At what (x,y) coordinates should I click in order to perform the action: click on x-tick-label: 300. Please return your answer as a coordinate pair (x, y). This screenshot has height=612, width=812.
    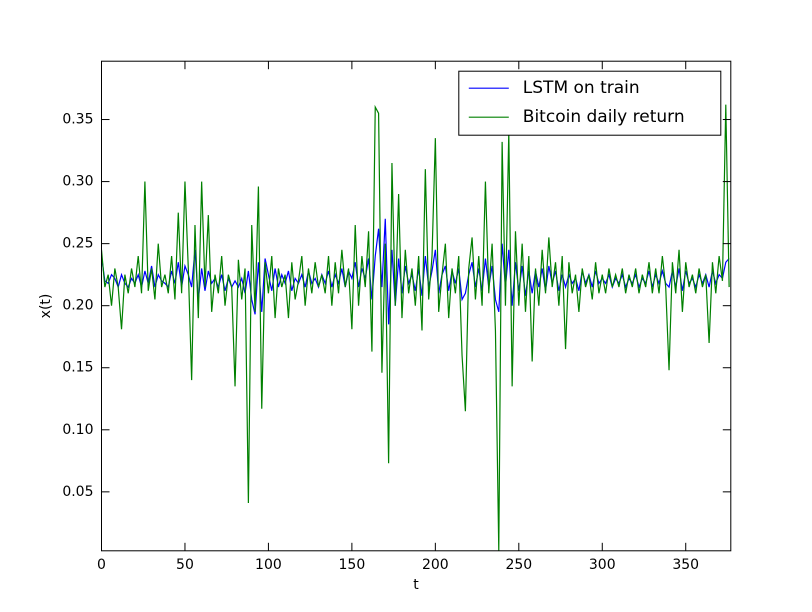
    Looking at the image, I should click on (602, 565).